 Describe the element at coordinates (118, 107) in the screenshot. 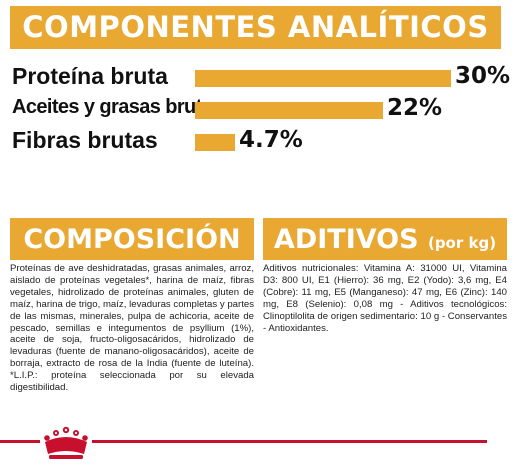

I see `analytic-label: Aceites y grasas brutos` at that location.